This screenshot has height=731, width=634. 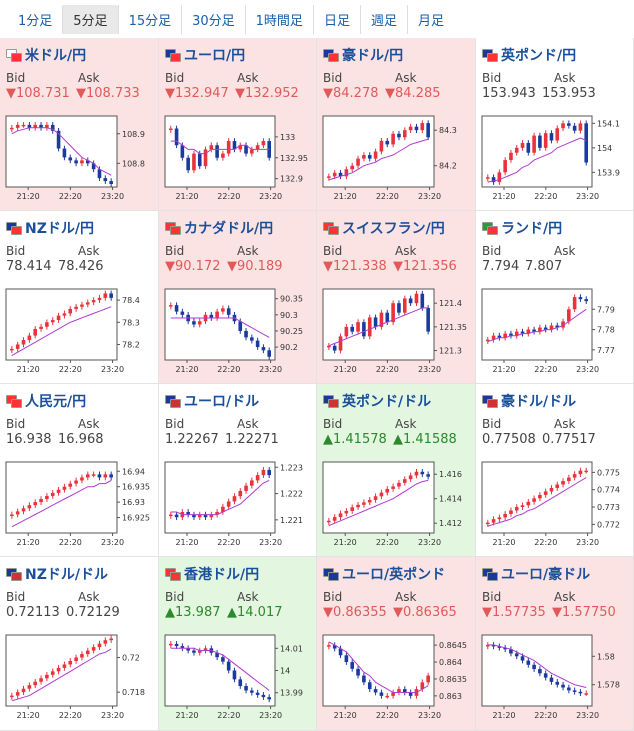 What do you see at coordinates (395, 677) in the screenshot?
I see `candlestick-chart: 0.8645 0.864 0.8635 0.863 21:20 22:20 23:20` at bounding box center [395, 677].